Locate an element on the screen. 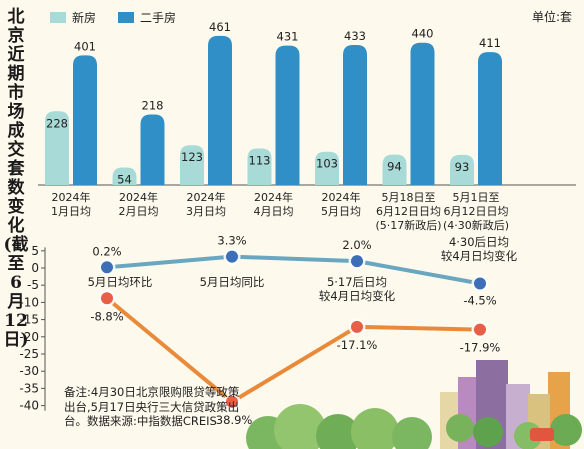 The height and width of the screenshot is (449, 584). line-category-label: 5月日均同比 is located at coordinates (232, 282).